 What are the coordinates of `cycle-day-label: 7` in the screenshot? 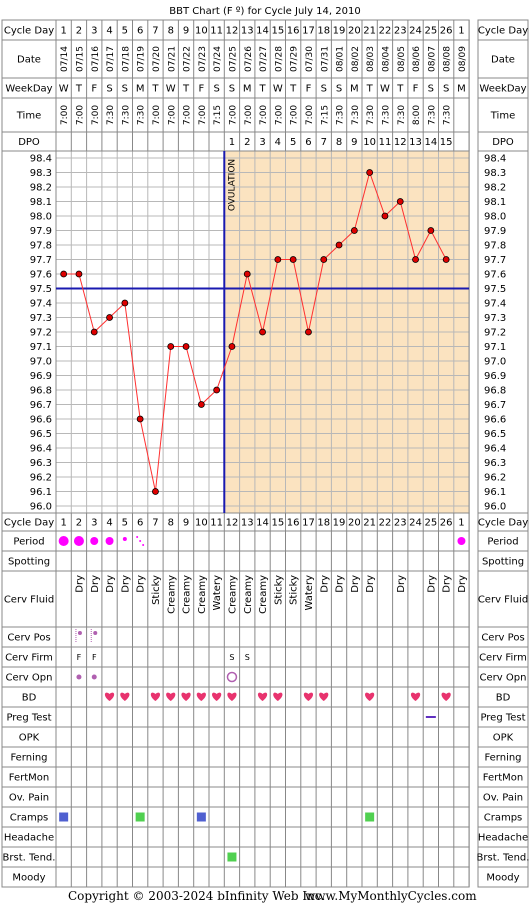 It's located at (155, 31).